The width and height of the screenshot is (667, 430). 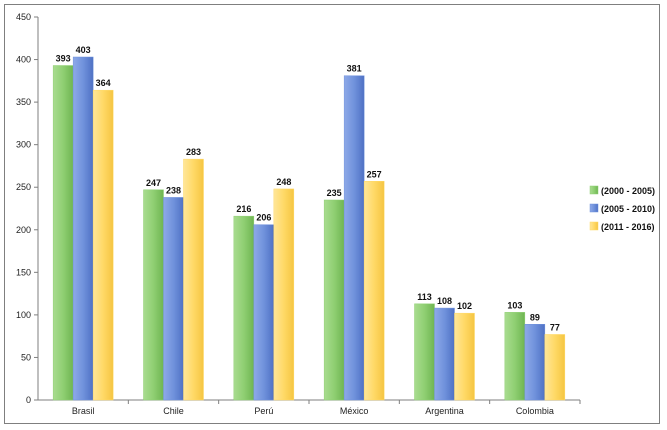 What do you see at coordinates (535, 317) in the screenshot?
I see `data-label: 89` at bounding box center [535, 317].